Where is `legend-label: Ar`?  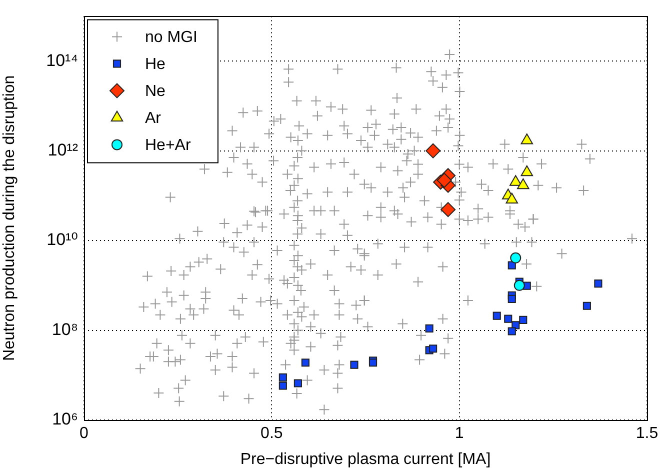 legend-label: Ar is located at coordinates (153, 119).